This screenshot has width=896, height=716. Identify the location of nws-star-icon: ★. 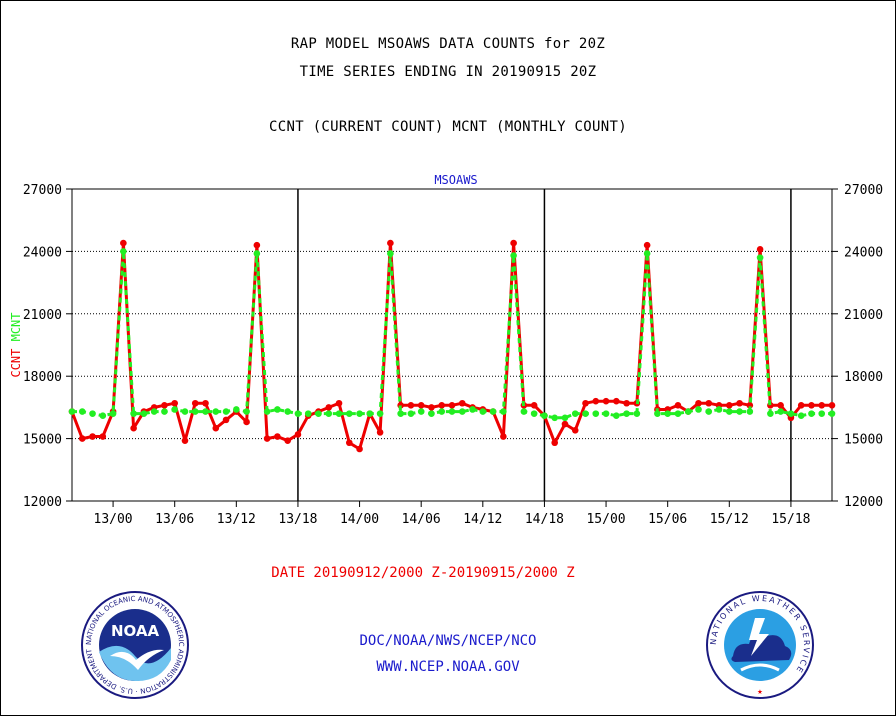
(760, 692).